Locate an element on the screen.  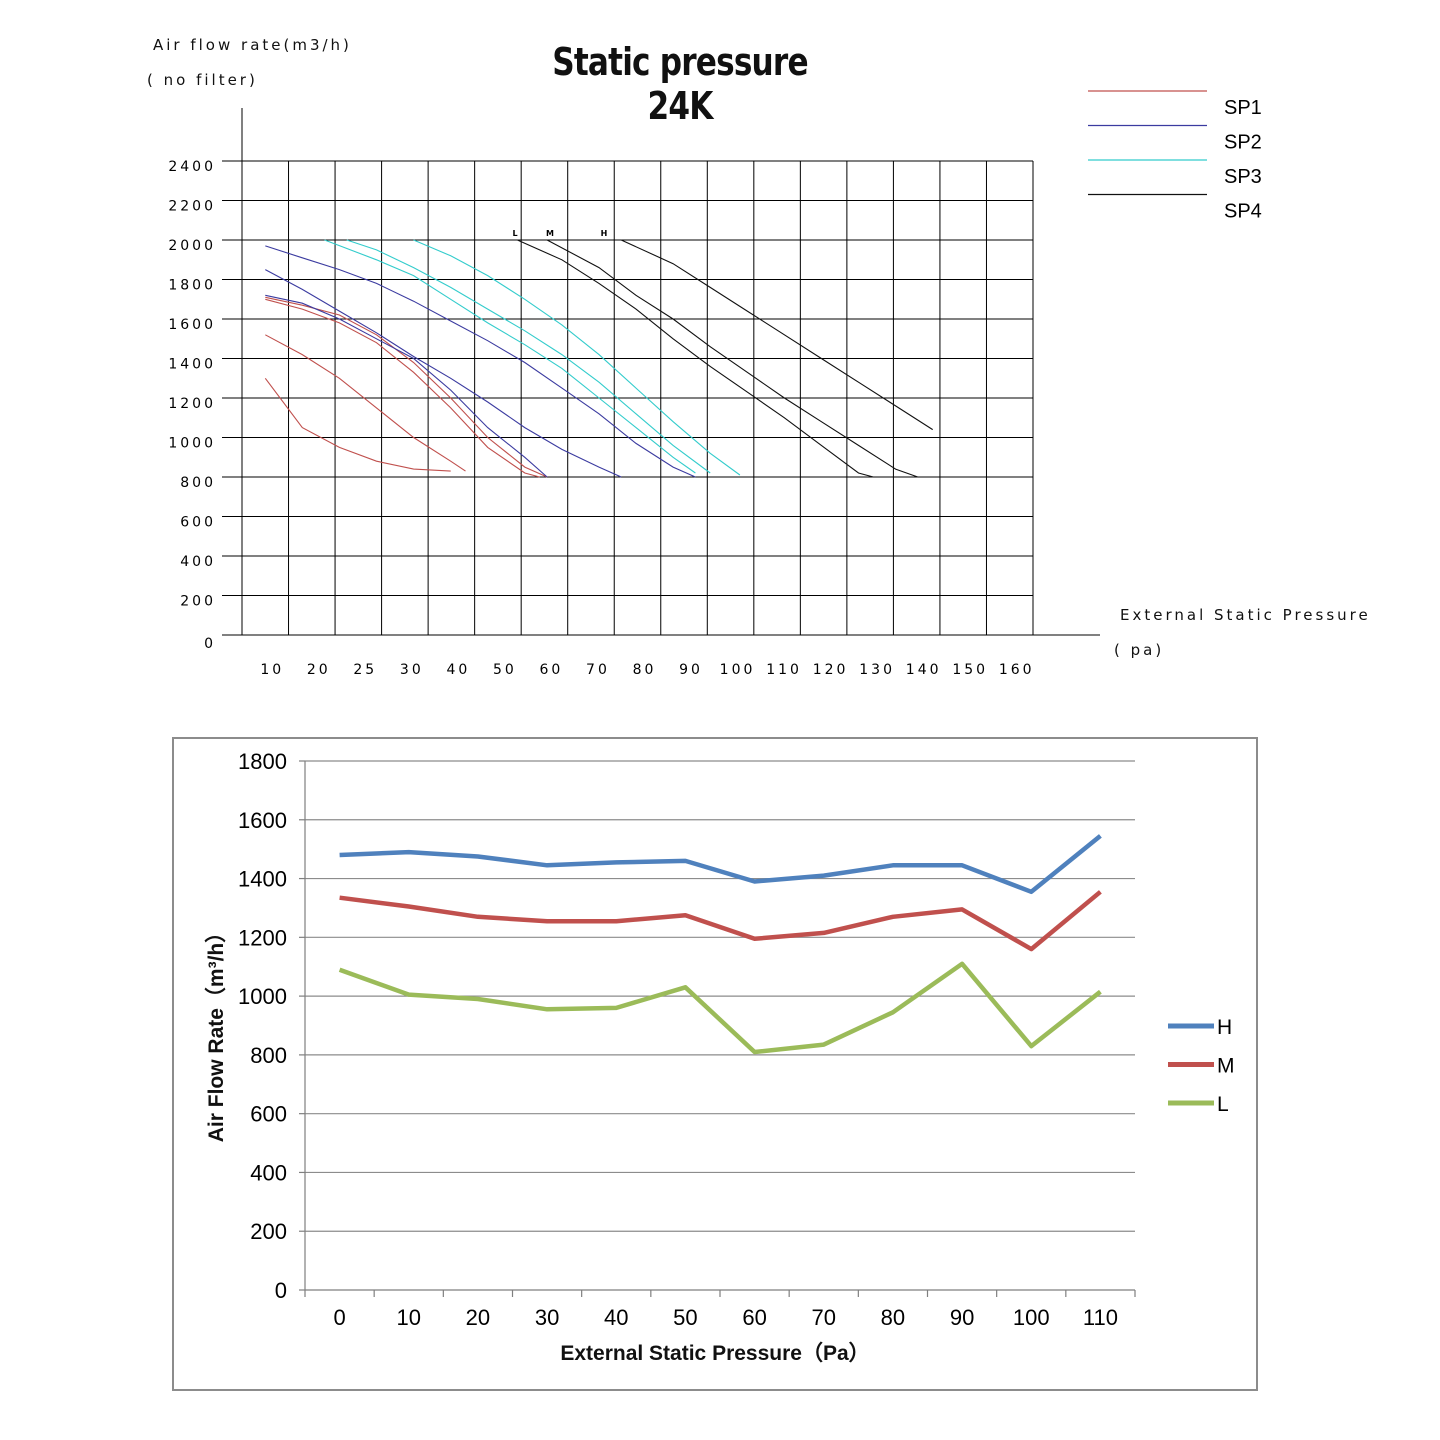
series-line-l is located at coordinates (720, 1008).